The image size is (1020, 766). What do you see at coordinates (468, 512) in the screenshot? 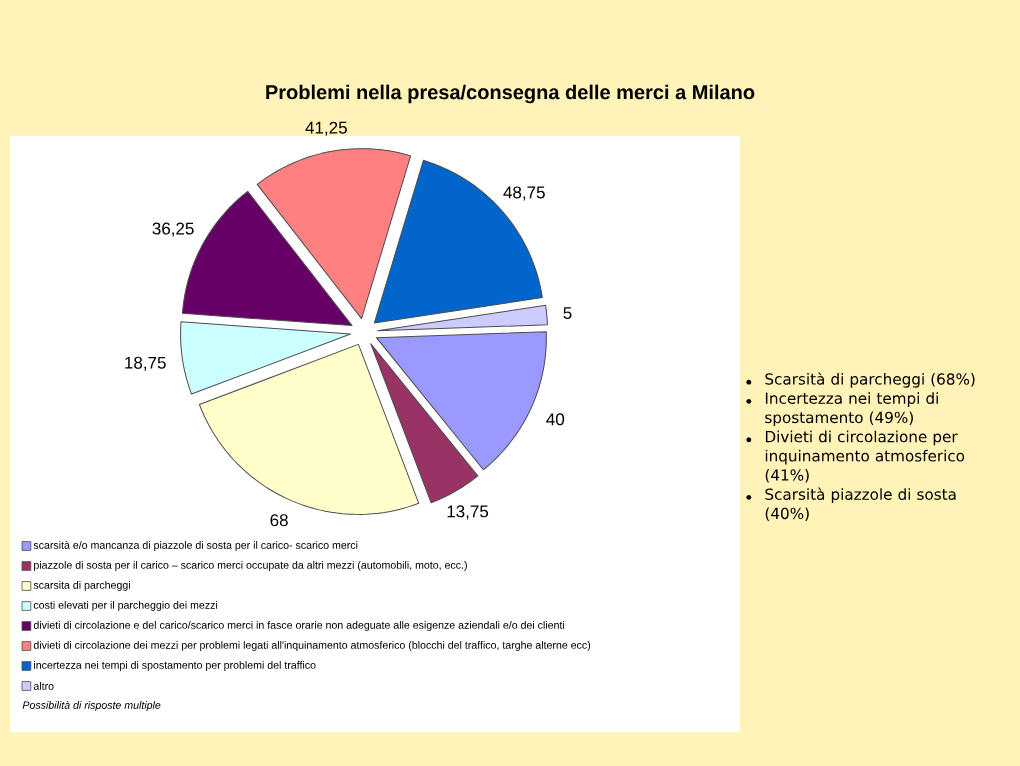
I see `data-label: 13,75` at bounding box center [468, 512].